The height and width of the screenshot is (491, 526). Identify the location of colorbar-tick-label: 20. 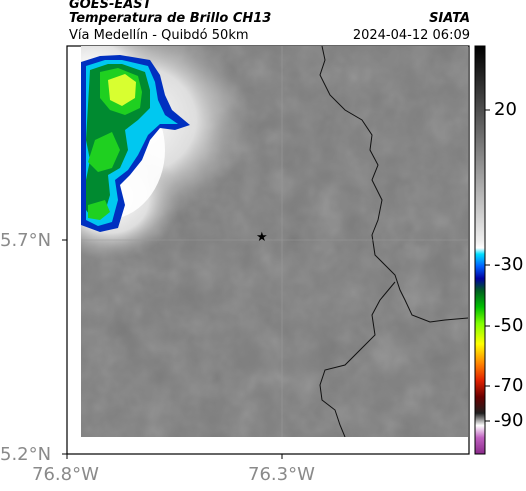
(505, 109).